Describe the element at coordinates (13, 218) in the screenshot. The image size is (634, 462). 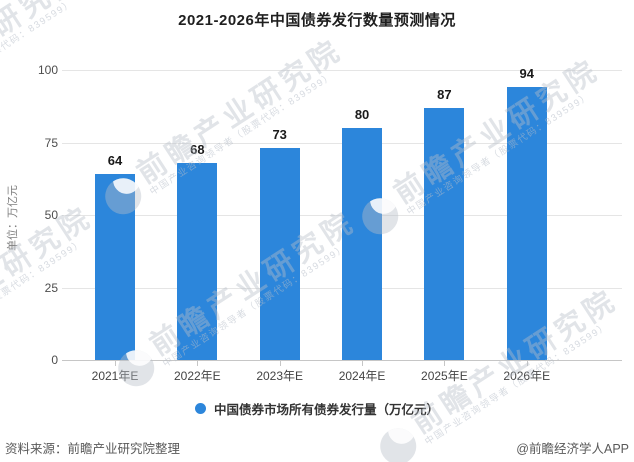
I see `y-axis-unit-label: 单位：万亿元` at that location.